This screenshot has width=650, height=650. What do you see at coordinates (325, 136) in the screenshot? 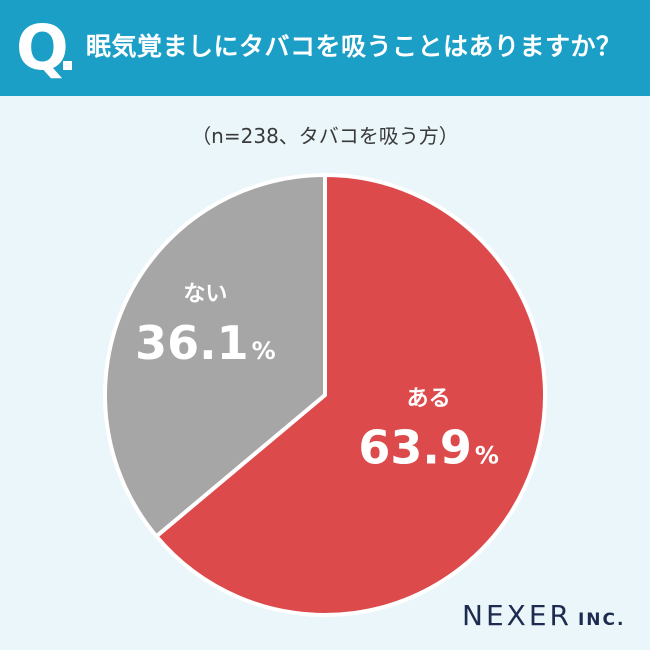
I see `sample-note: （n=238、タバコを吸う方）` at bounding box center [325, 136].